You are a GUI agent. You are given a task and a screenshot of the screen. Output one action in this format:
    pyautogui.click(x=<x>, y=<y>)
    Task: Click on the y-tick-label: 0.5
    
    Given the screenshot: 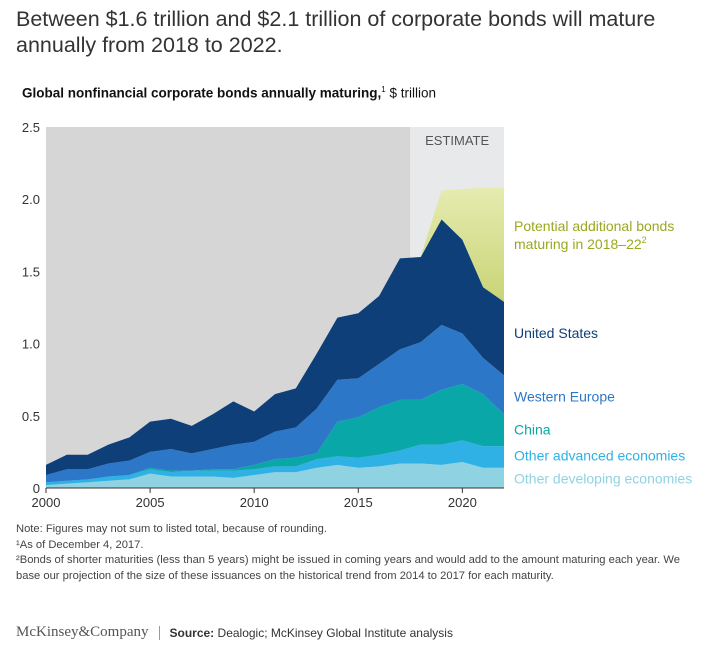 What is the action you would take?
    pyautogui.click(x=31, y=416)
    